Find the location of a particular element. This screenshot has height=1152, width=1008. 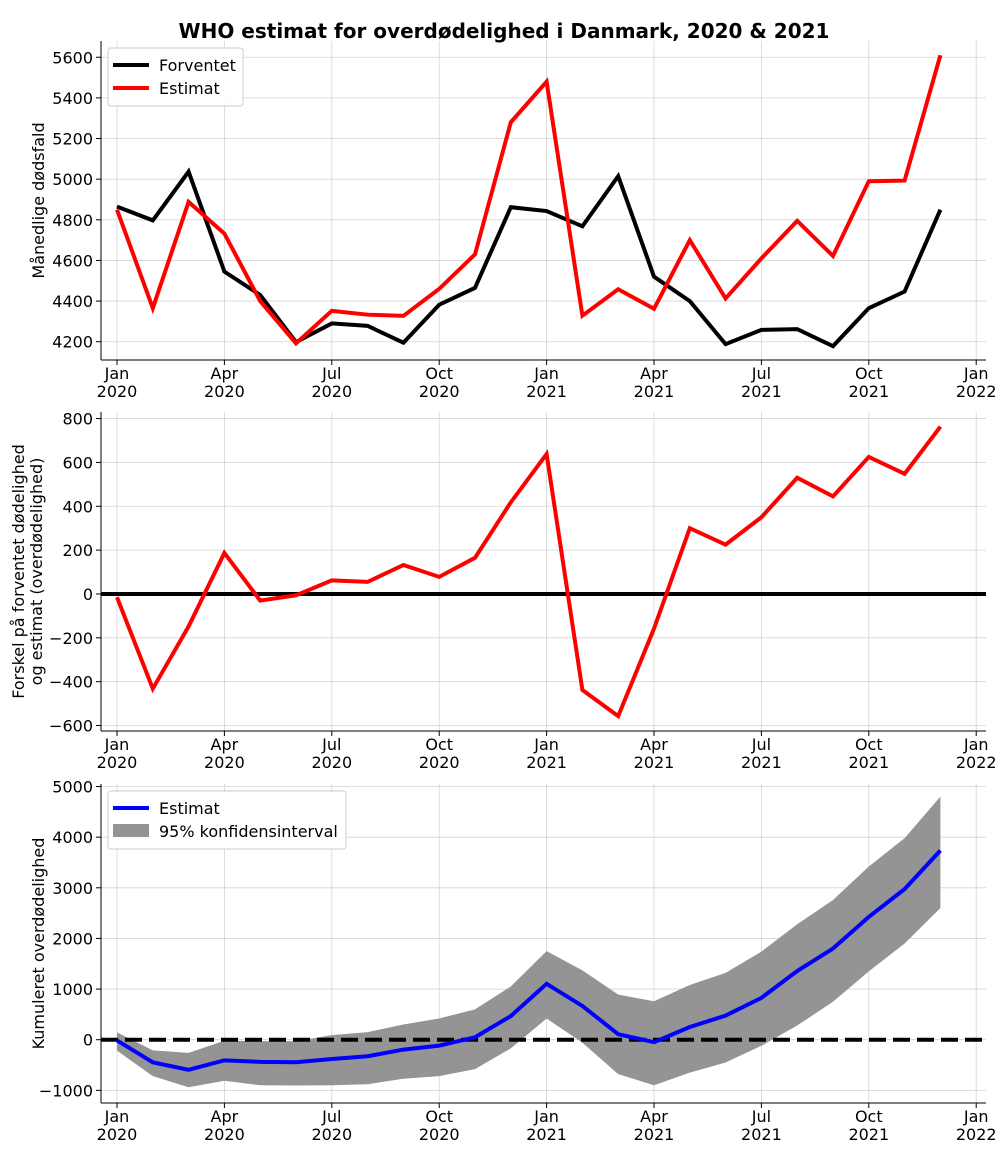

y-axis-title: Månedlige dødsfald is located at coordinates (38, 200).